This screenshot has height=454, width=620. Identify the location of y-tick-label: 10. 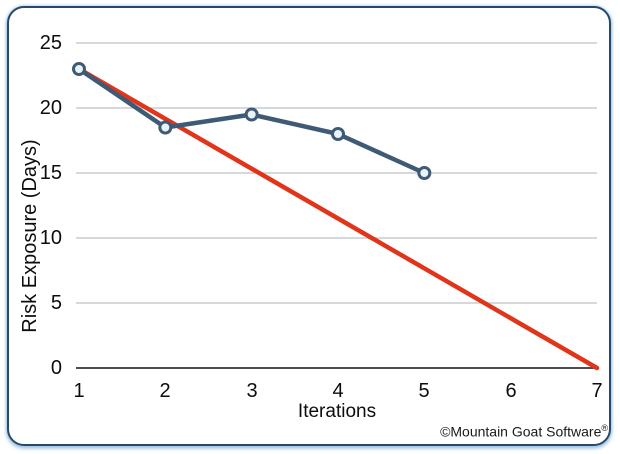
(50, 238).